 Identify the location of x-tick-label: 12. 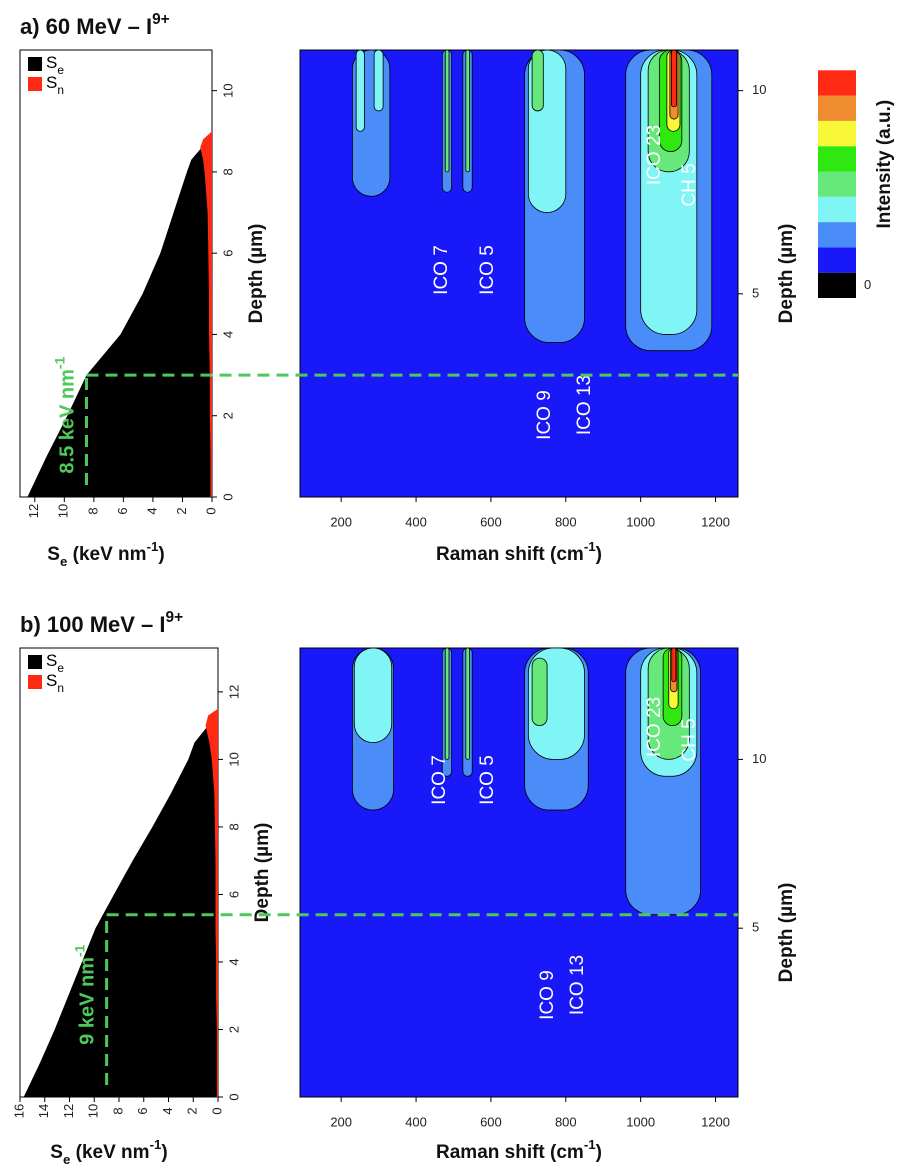
(68, 1111).